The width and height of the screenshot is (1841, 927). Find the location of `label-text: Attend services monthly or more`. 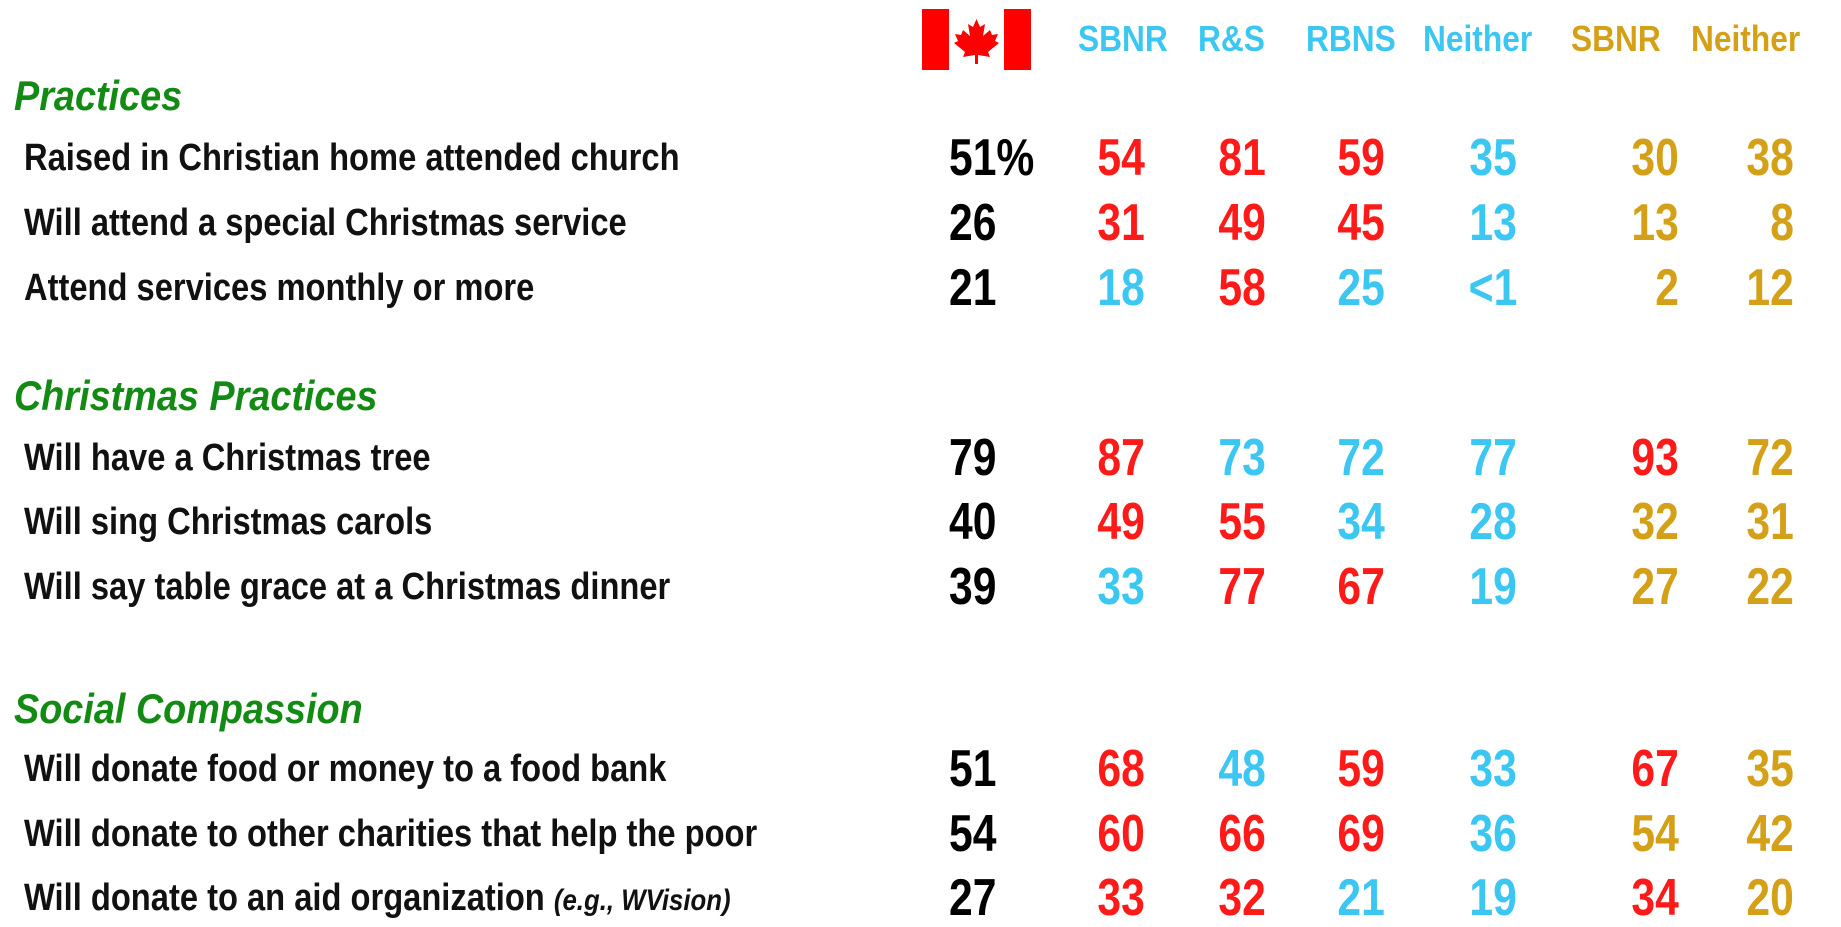

label-text: Attend services monthly or more is located at coordinates (279, 288).